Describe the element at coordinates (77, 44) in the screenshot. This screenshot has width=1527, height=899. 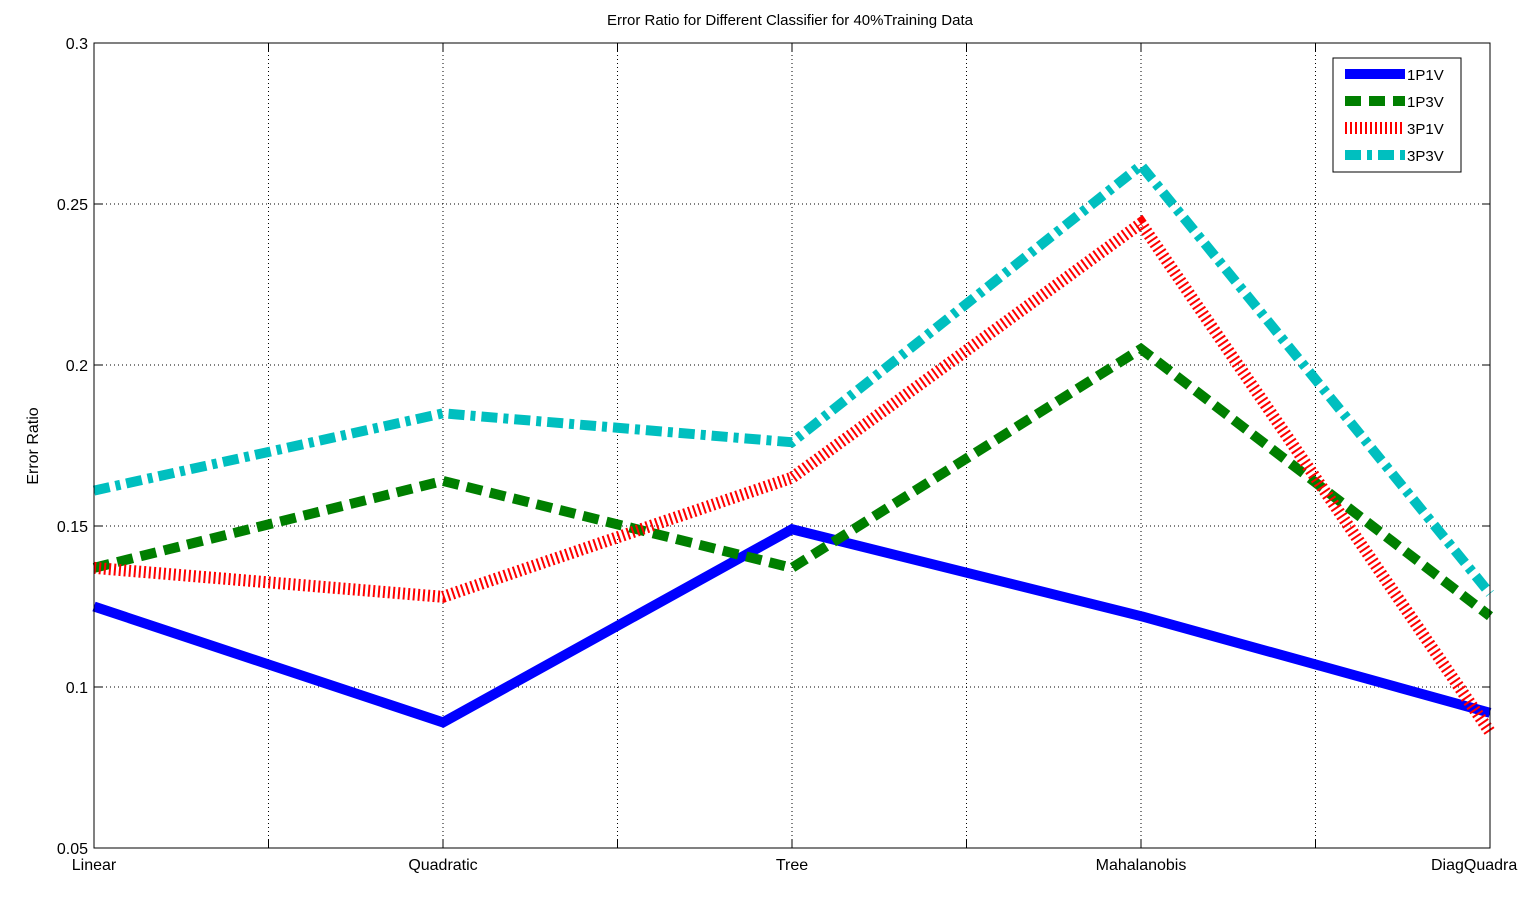
I see `y-tick-label: 0.3` at that location.